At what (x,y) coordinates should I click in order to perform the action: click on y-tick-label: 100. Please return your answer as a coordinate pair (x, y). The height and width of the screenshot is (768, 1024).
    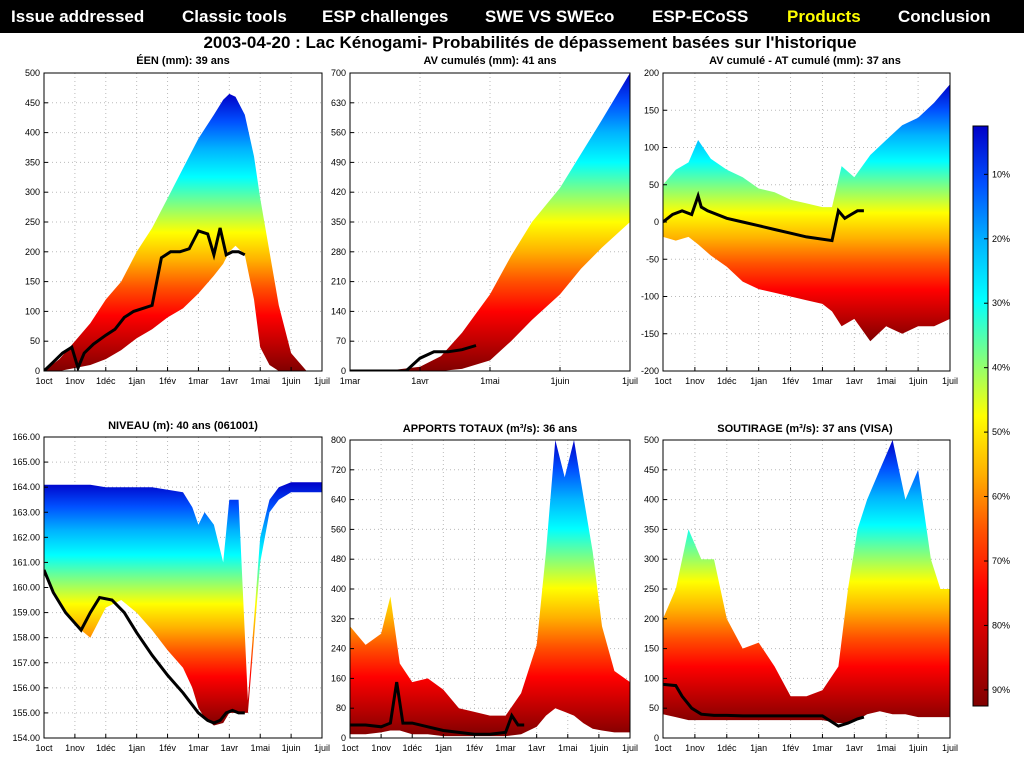
    Looking at the image, I should click on (651, 678).